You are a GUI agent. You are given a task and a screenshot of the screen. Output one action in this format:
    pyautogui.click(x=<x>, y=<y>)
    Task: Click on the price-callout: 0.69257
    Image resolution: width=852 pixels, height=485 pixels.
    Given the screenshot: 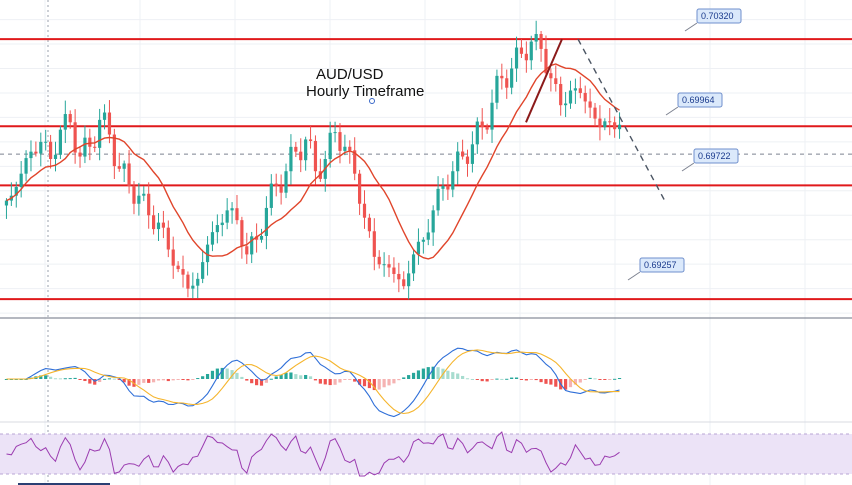 What is the action you would take?
    pyautogui.click(x=656, y=269)
    